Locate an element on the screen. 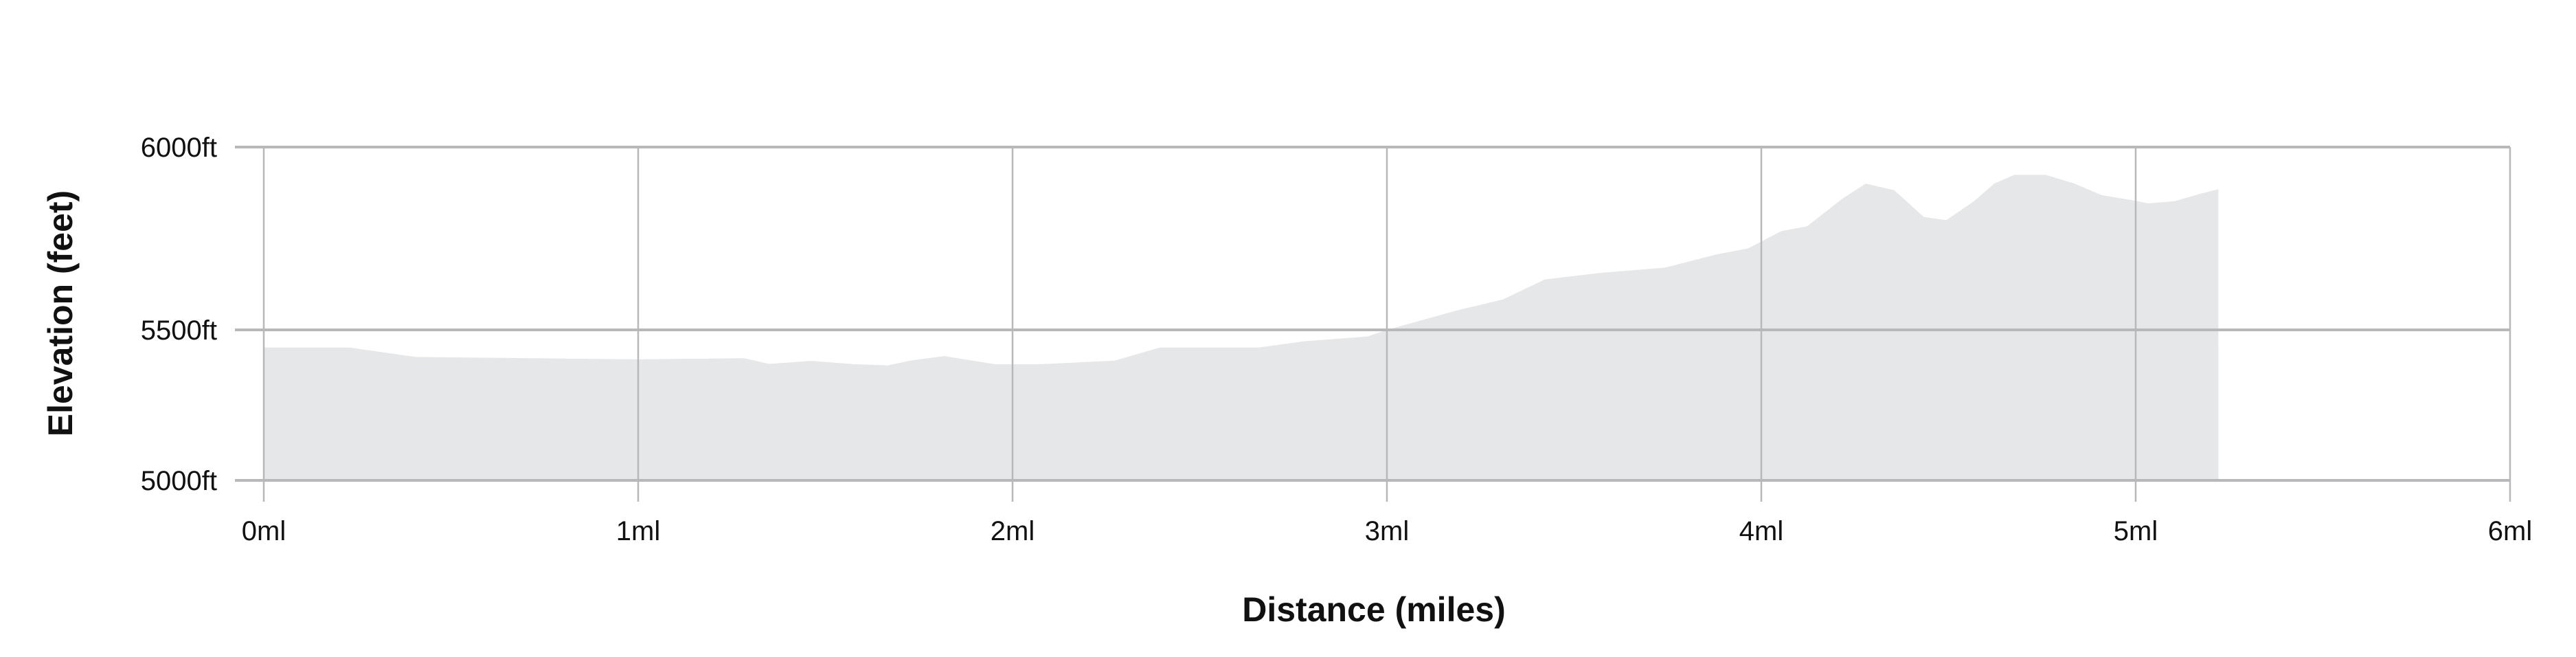 The width and height of the screenshot is (2576, 657). x-tick-label: 2ml is located at coordinates (1013, 531).